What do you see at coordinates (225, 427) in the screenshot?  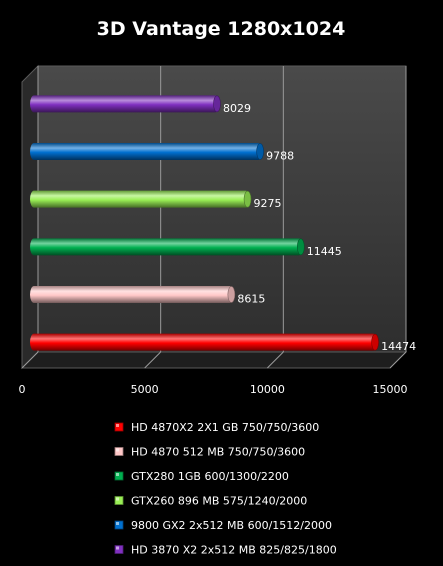 I see `legend-label: HD 4870X2 2X1 GB 750/750/3600` at bounding box center [225, 427].